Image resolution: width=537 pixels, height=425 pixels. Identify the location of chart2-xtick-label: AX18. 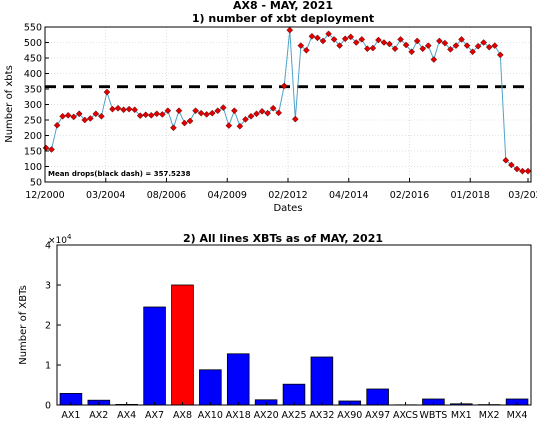
(238, 415).